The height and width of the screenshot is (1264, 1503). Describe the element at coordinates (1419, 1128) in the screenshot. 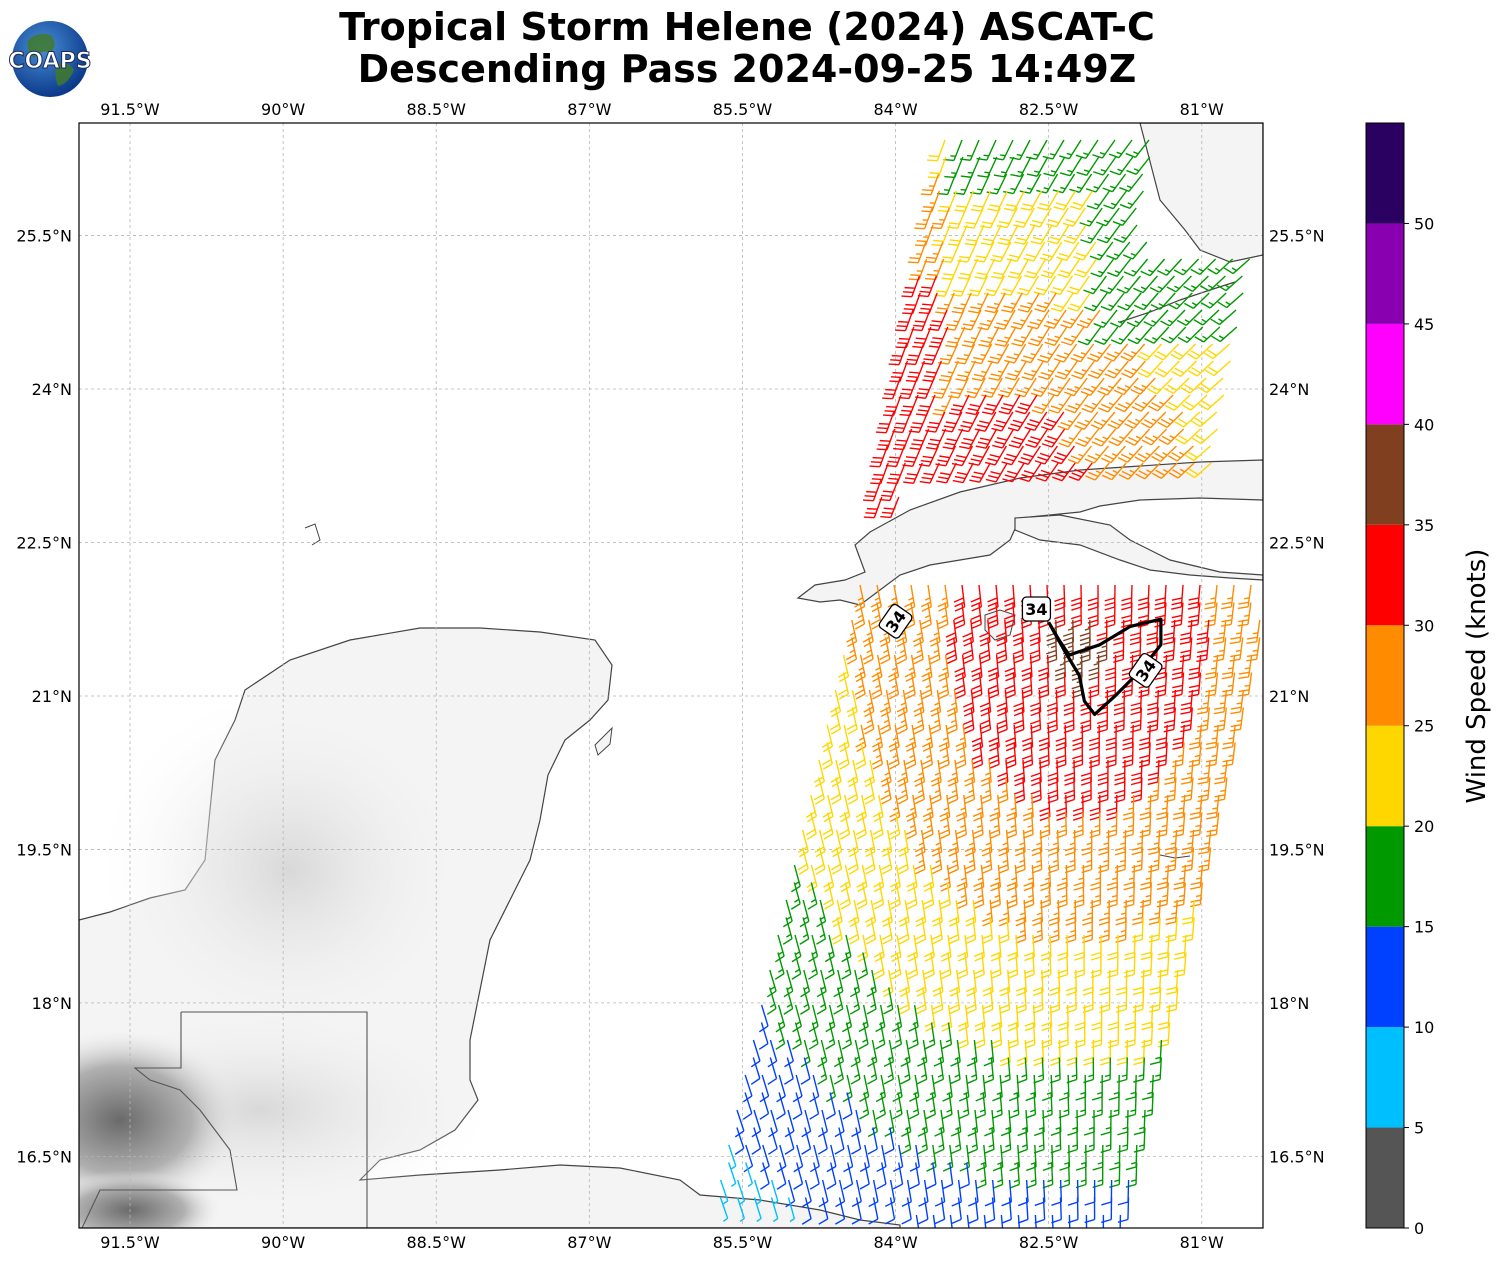

I see `colorbar-tick-label: 5` at that location.